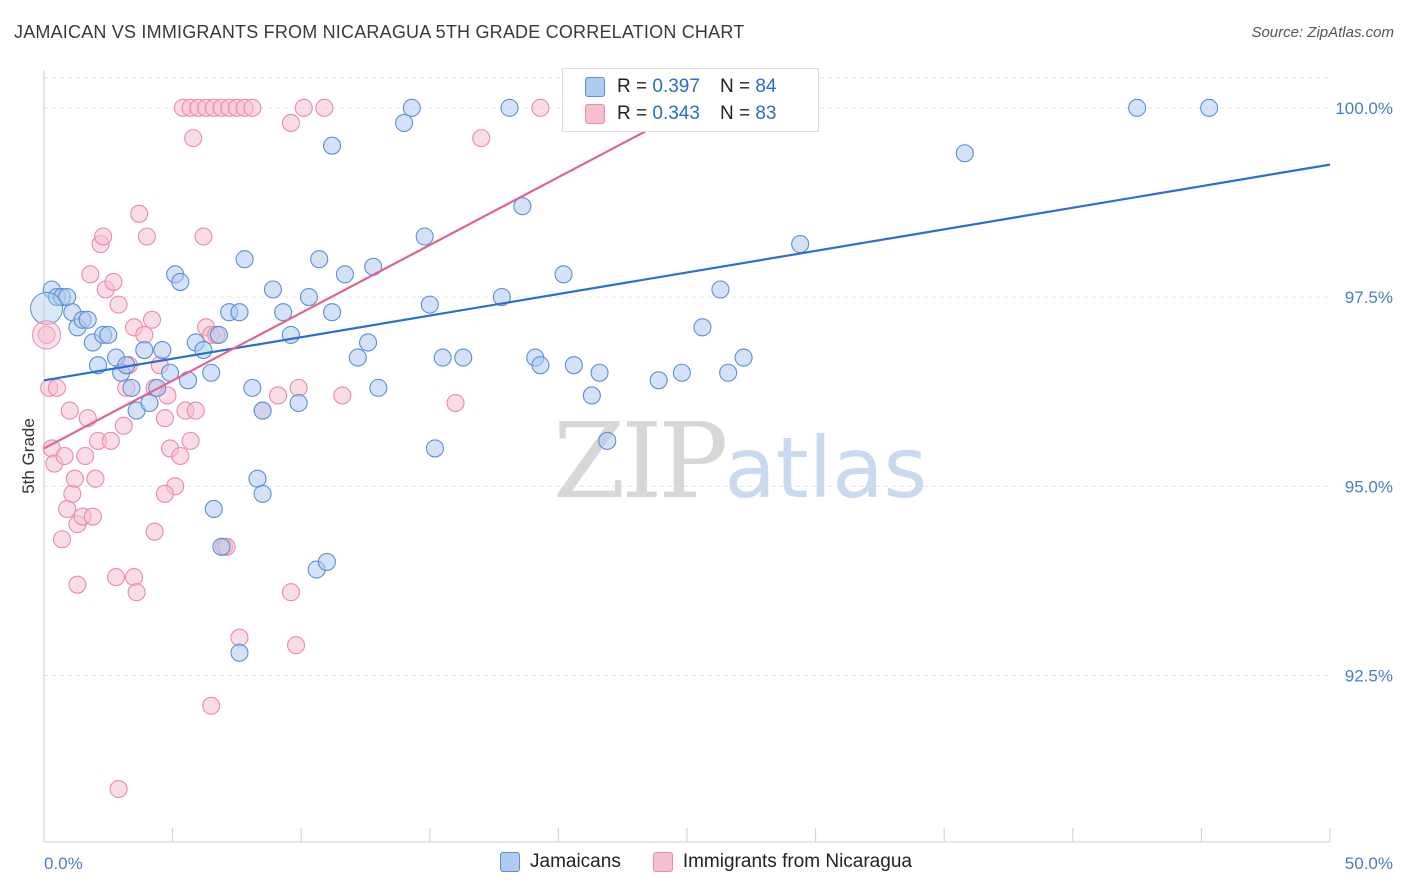 Image resolution: width=1406 pixels, height=892 pixels. What do you see at coordinates (595, 87) in the screenshot?
I see `legend-swatch-jamaicans` at bounding box center [595, 87].